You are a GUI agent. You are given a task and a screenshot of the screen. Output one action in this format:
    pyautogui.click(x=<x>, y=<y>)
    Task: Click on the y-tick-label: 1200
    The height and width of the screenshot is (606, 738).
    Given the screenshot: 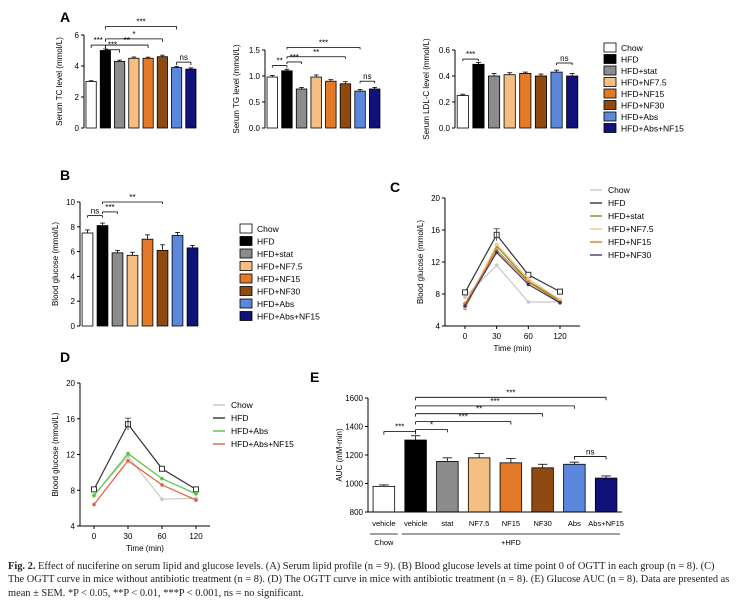 What is the action you would take?
    pyautogui.click(x=354, y=455)
    